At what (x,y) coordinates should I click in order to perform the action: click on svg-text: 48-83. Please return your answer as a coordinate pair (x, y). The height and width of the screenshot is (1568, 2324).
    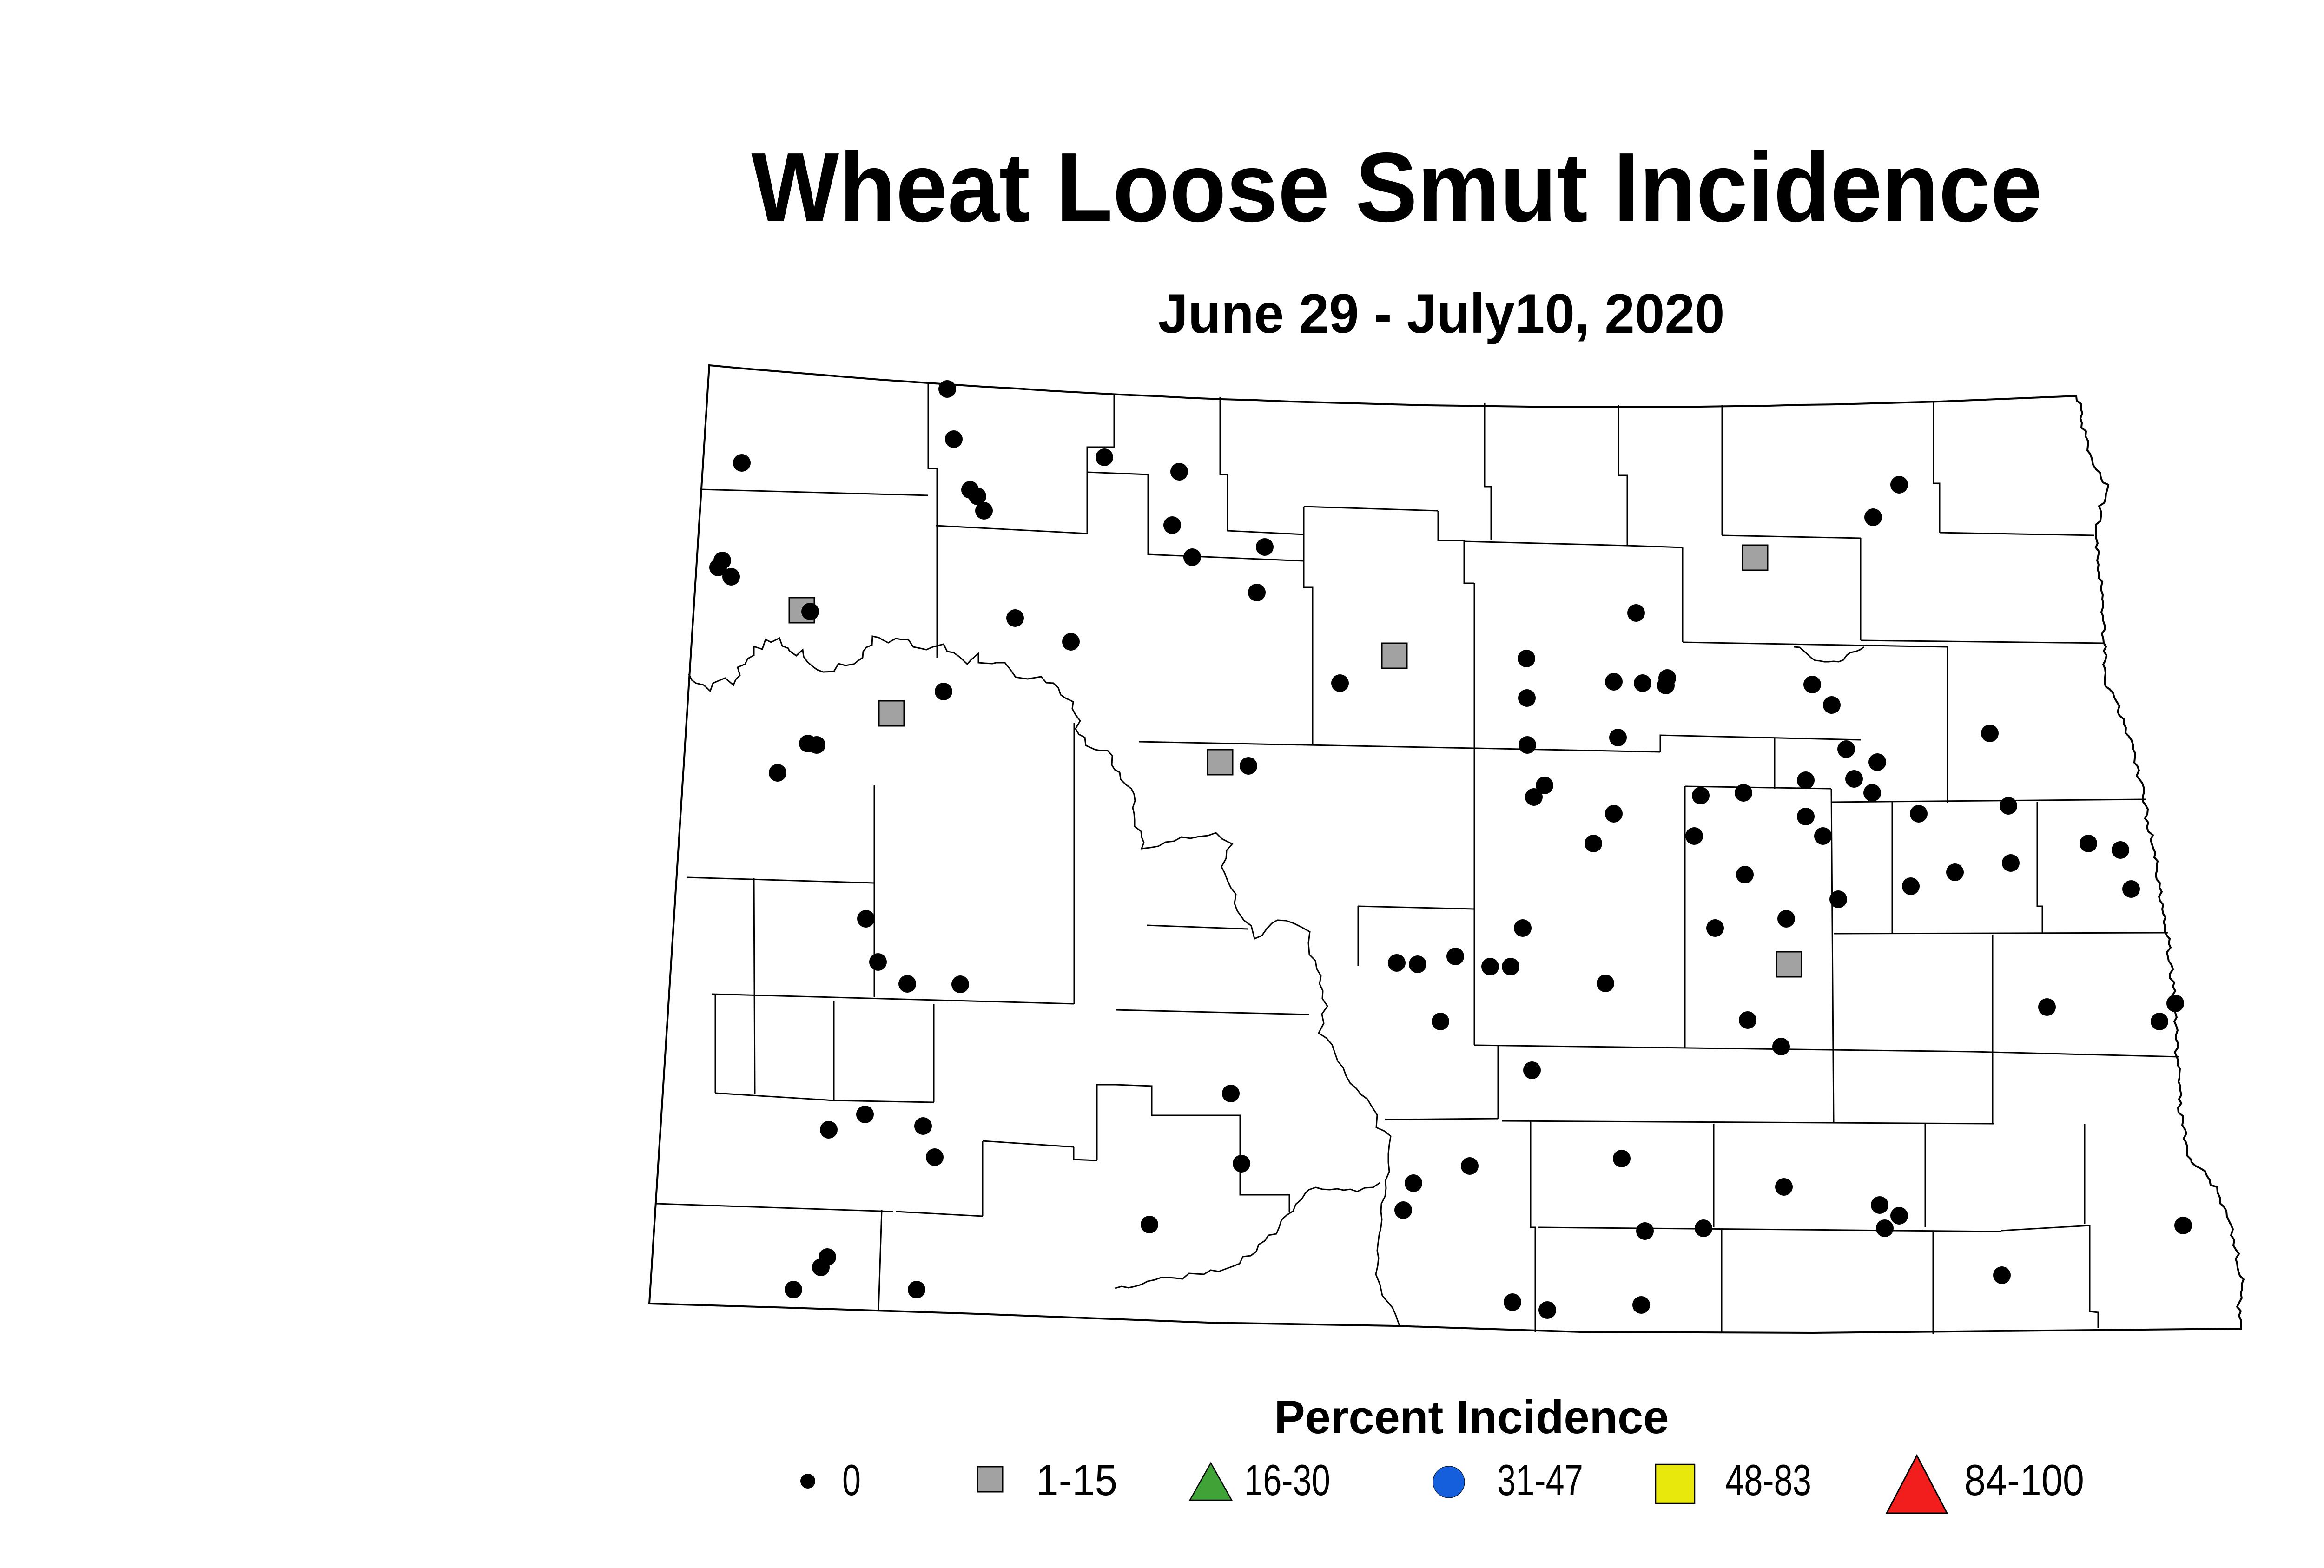
    Looking at the image, I should click on (1768, 1480).